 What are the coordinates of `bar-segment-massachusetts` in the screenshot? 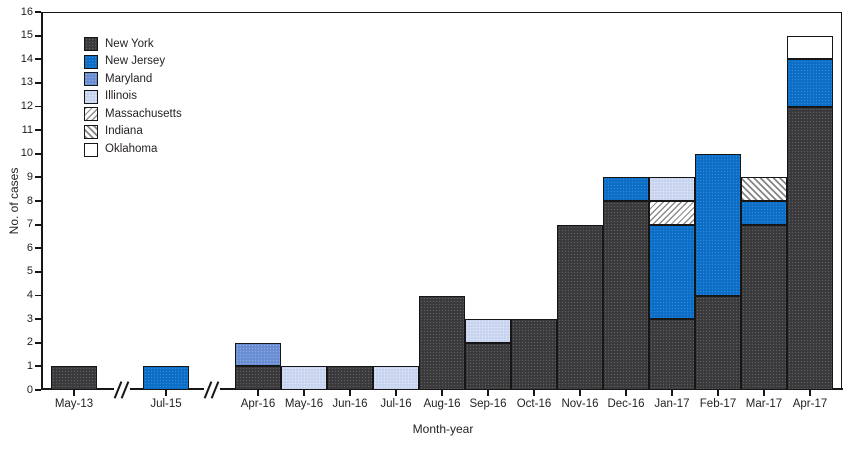 It's located at (672, 213).